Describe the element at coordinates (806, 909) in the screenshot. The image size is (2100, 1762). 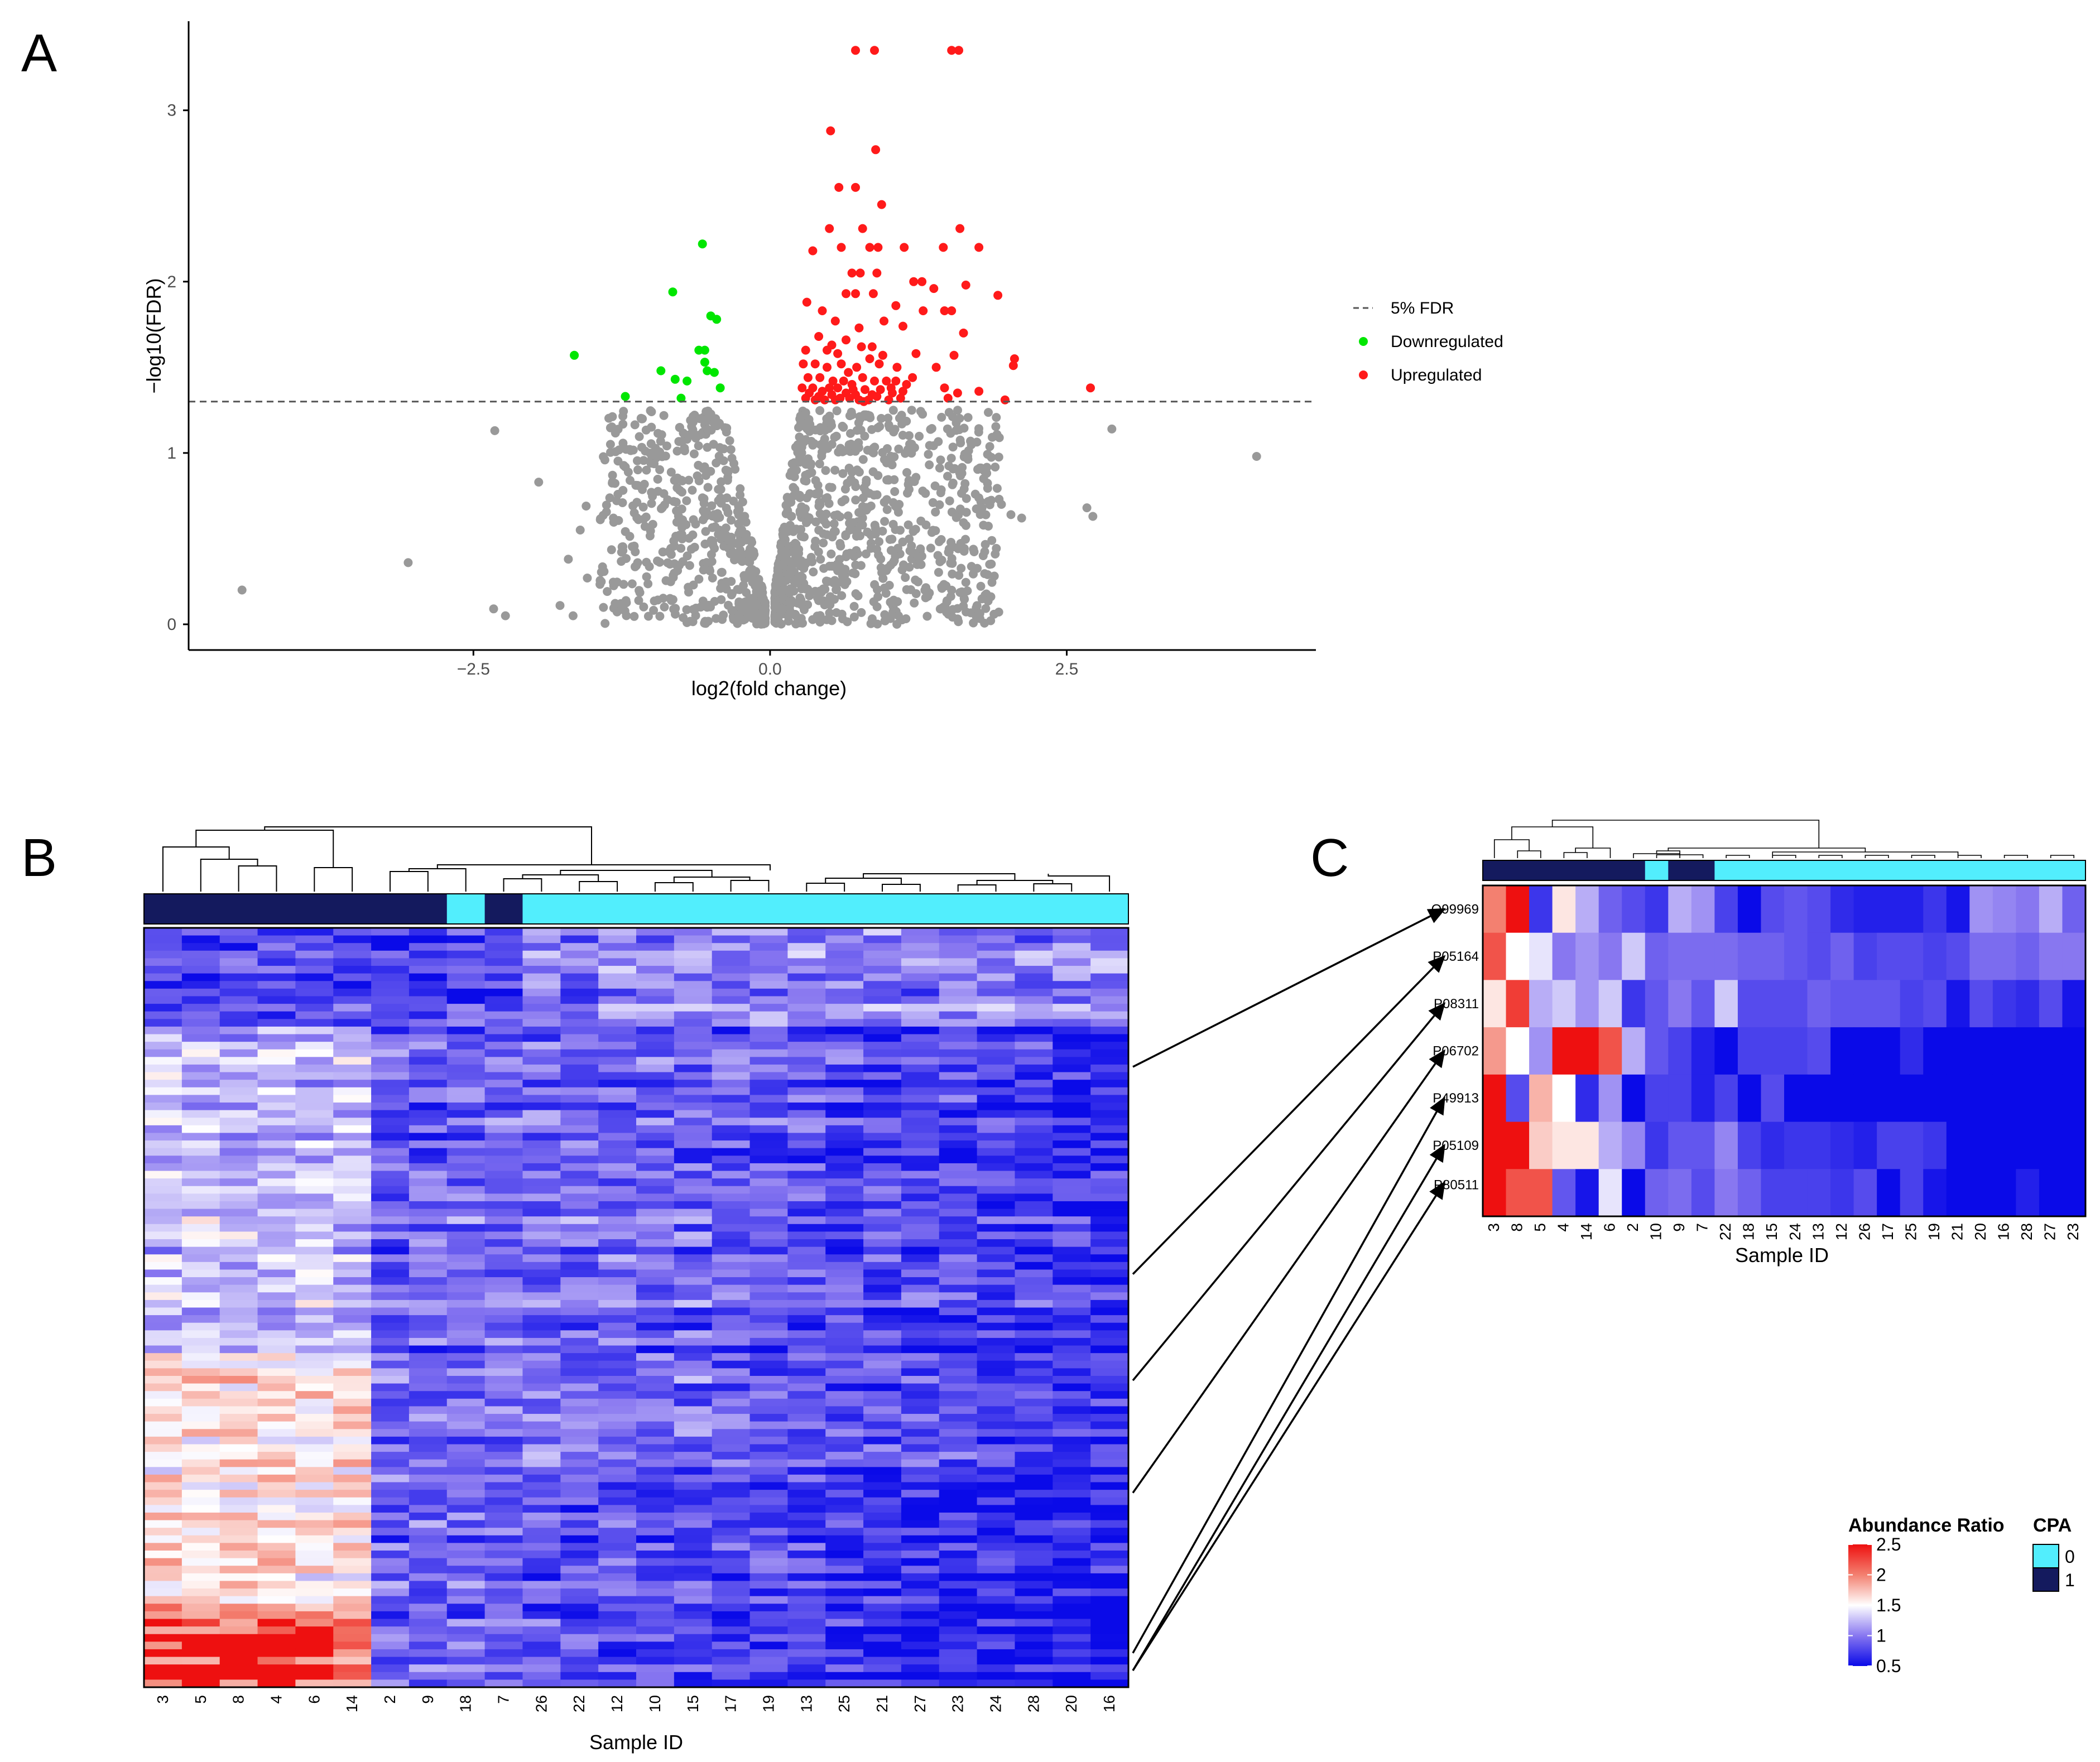
I see `heatmap-b-cpa-cell` at that location.